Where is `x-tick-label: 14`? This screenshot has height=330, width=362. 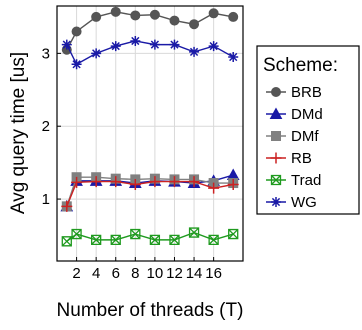 x-tick-label: 14 is located at coordinates (194, 273).